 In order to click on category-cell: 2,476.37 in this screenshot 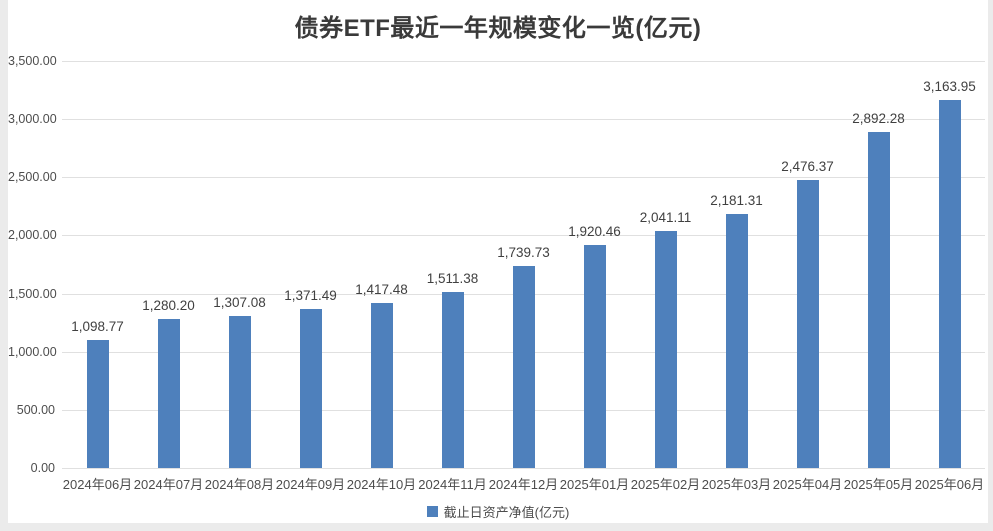, I will do `click(807, 264)`.